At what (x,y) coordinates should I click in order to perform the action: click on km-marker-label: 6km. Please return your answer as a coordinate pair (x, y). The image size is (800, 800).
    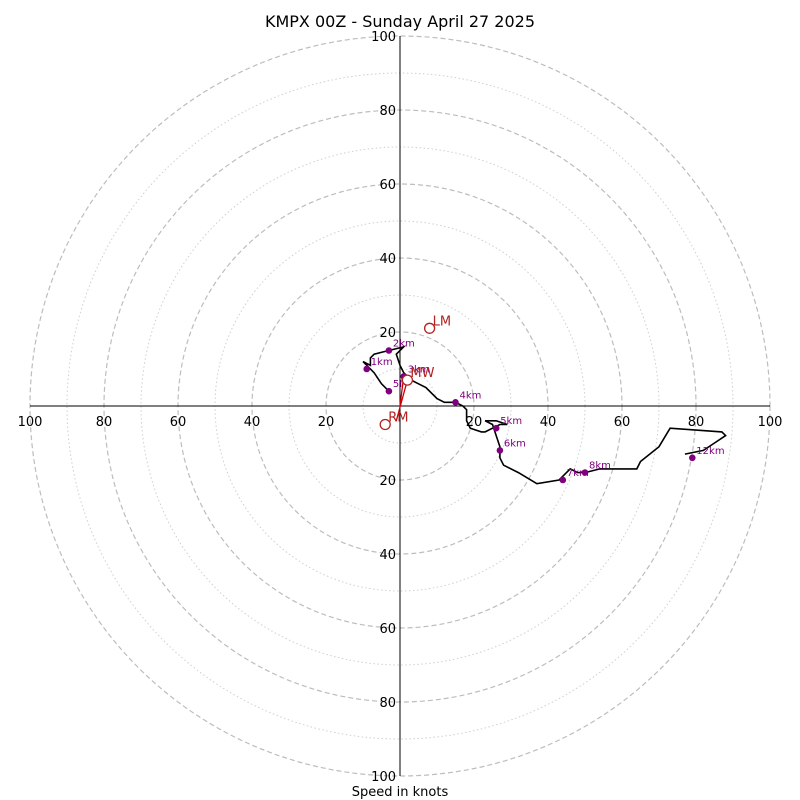
    Looking at the image, I should click on (515, 443).